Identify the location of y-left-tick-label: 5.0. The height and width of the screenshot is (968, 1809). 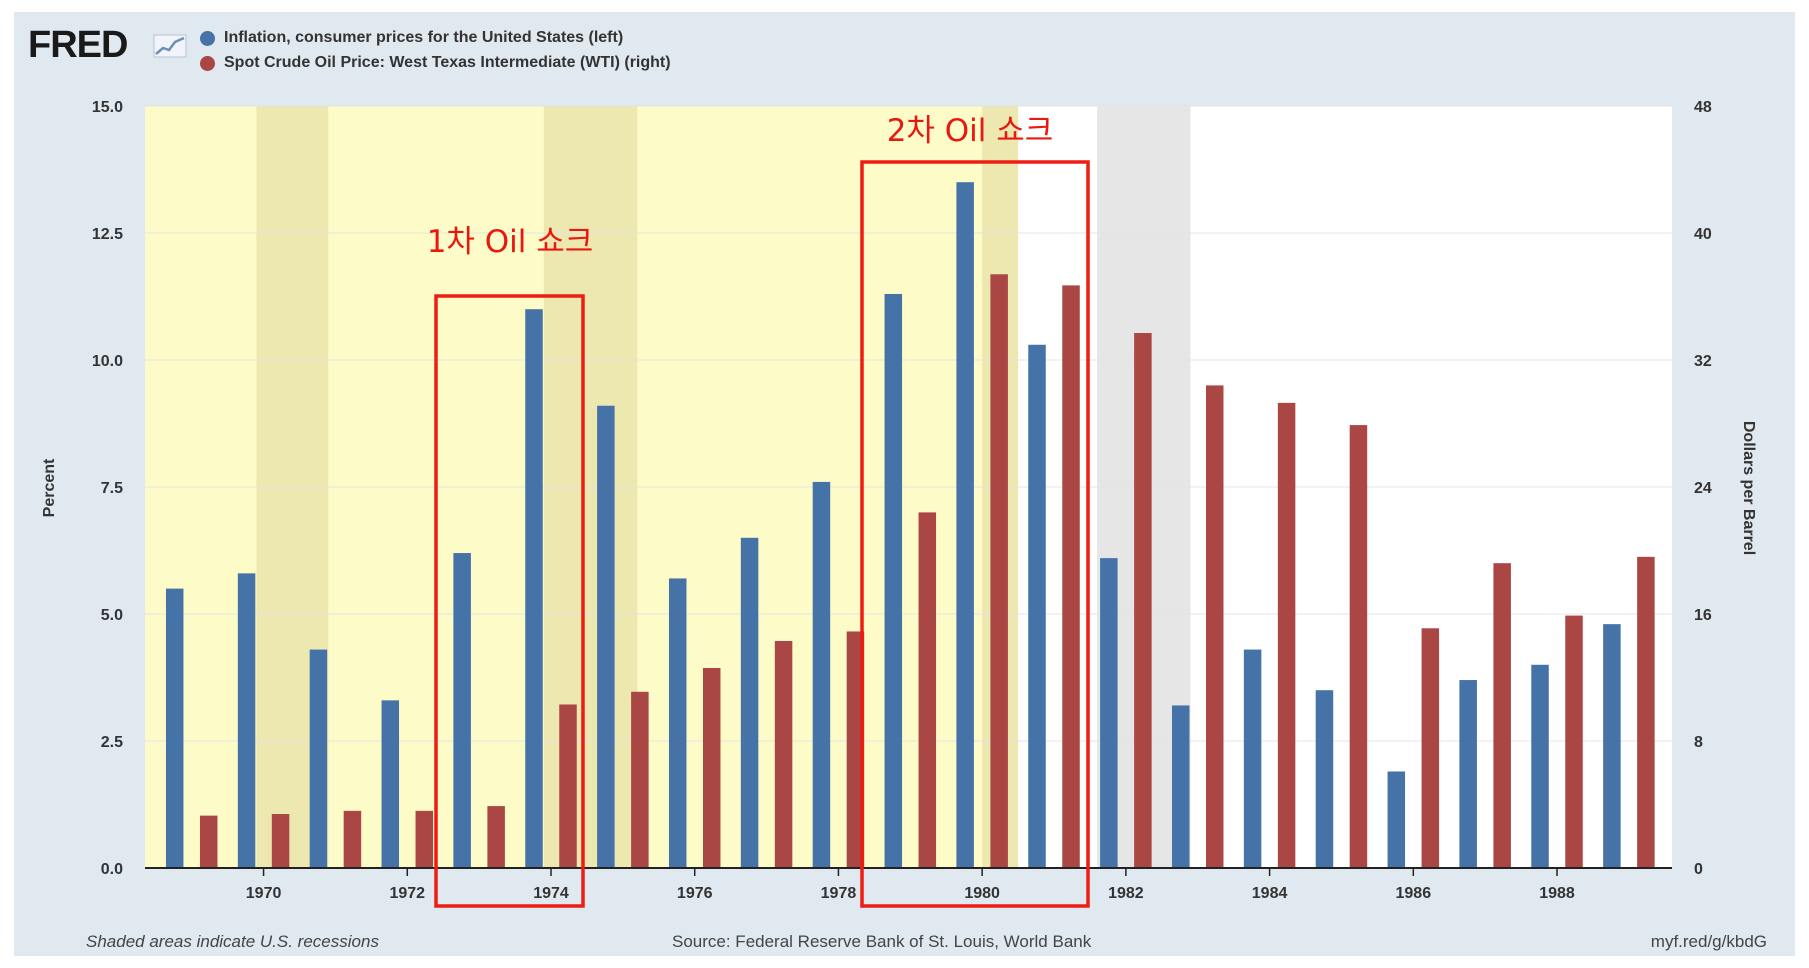
(112, 615).